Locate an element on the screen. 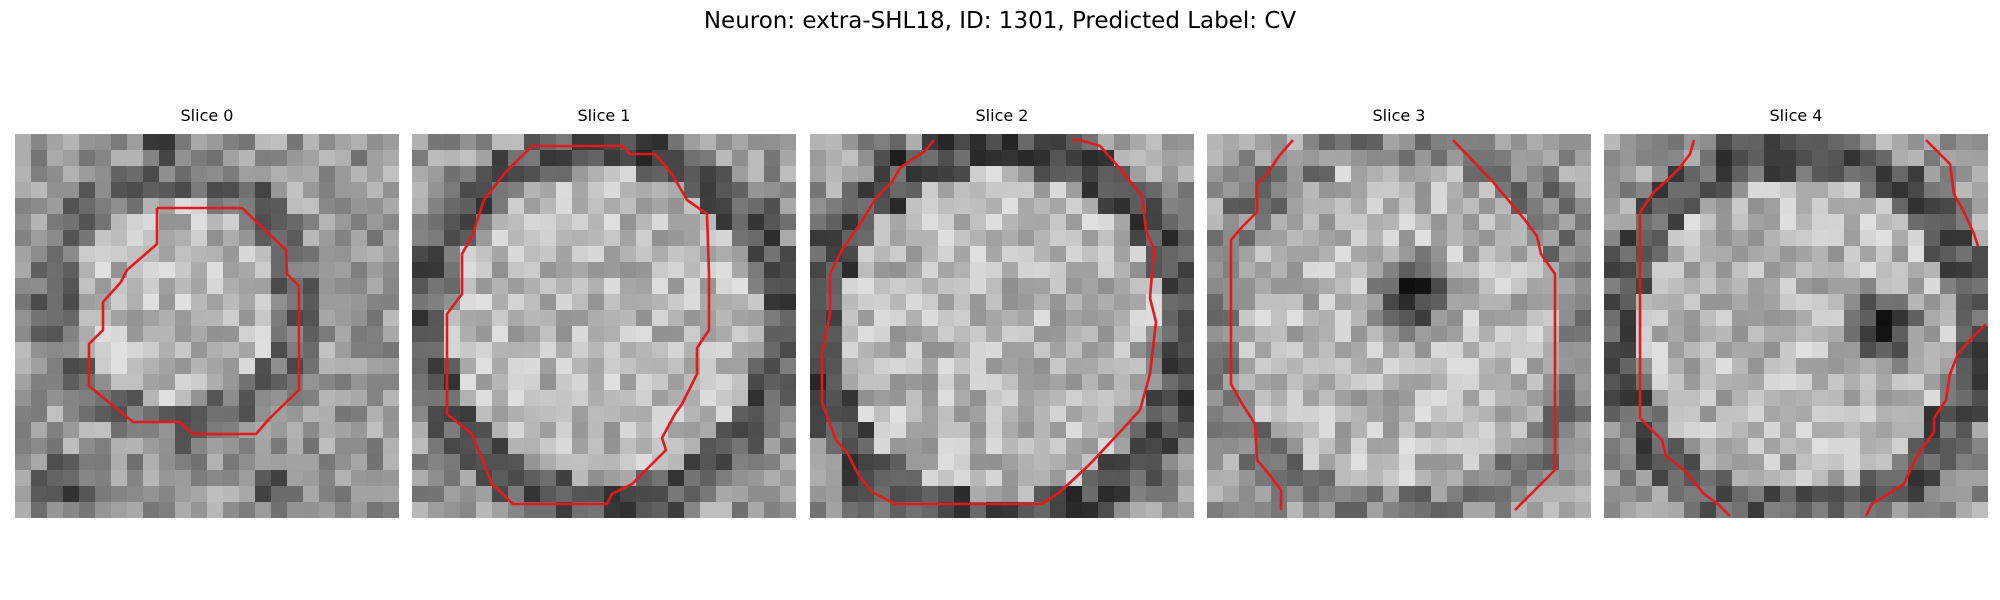 This screenshot has height=600, width=2000. slice-panel-4: Slice 4 is located at coordinates (1796, 312).